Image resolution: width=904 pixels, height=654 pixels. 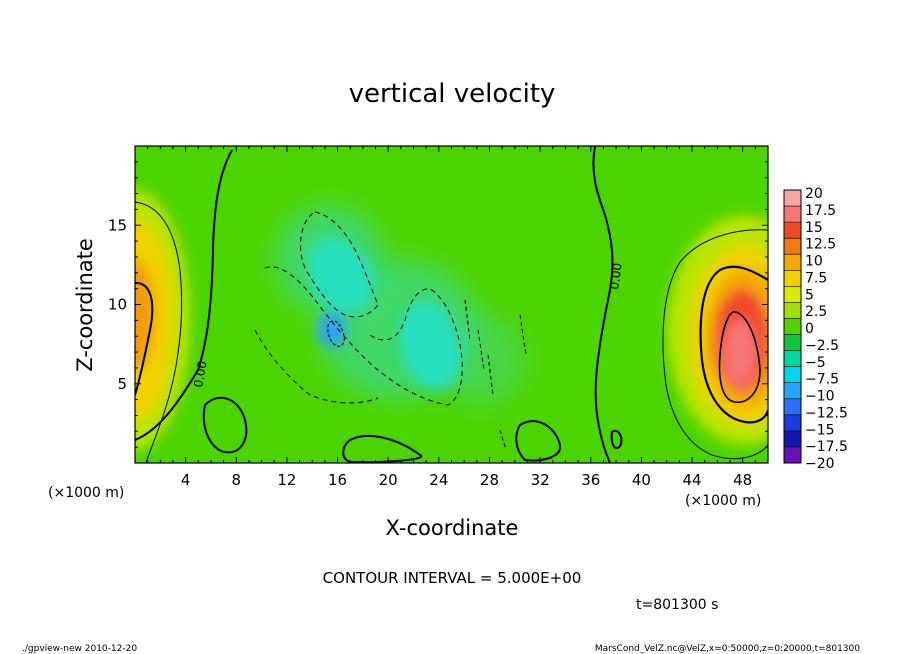 I want to click on colorbar-label: −10, so click(x=820, y=397).